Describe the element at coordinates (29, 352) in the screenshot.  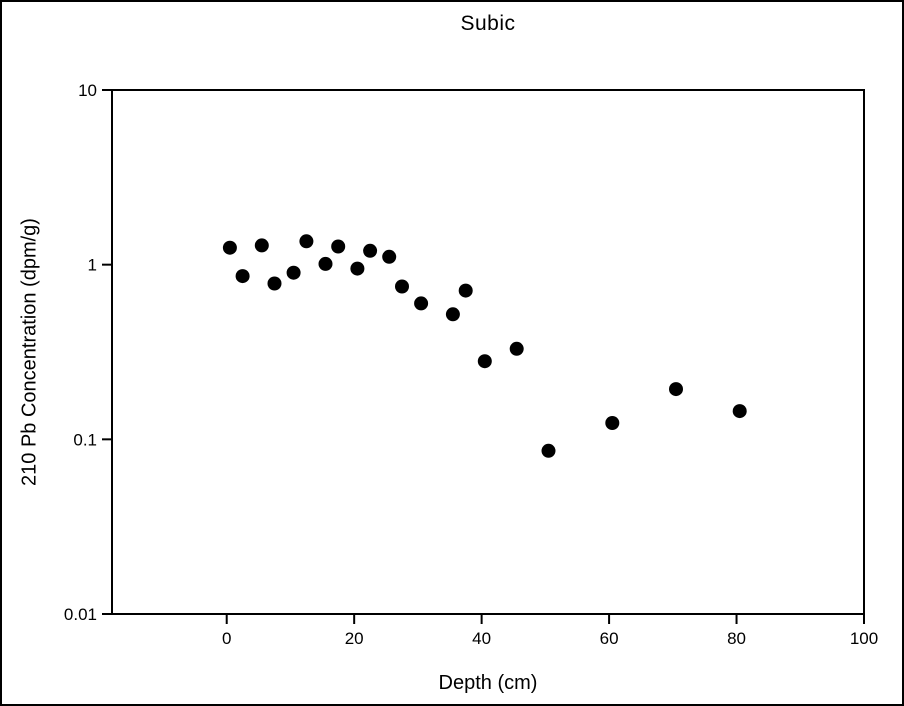
I see `y-axis-label: 210 Pb Concentration (dpm/g)` at that location.